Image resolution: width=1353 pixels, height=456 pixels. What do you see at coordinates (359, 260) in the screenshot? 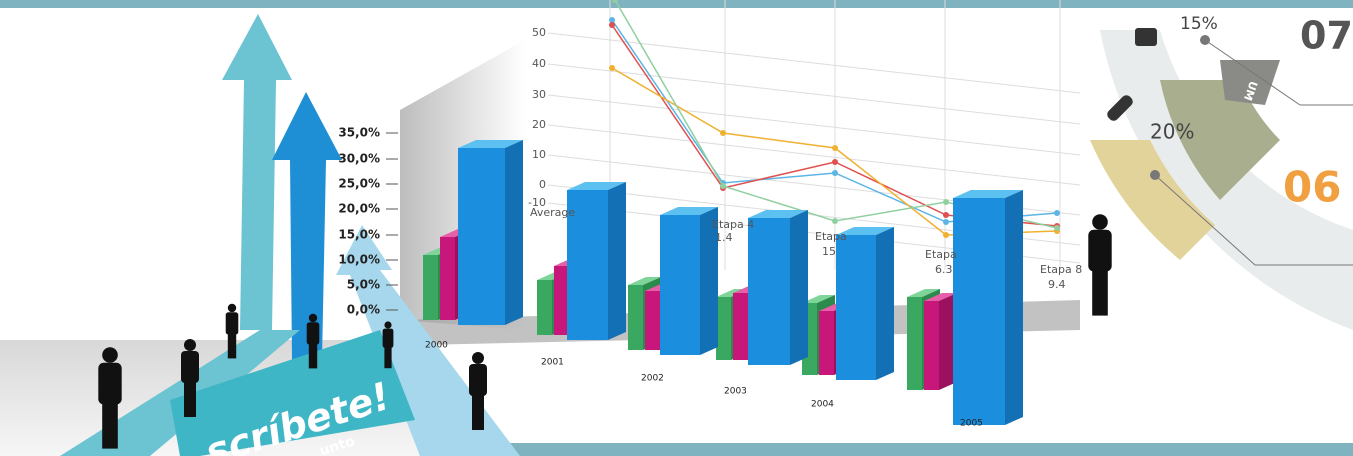
I see `y-tick-label: 10,0%` at bounding box center [359, 260].